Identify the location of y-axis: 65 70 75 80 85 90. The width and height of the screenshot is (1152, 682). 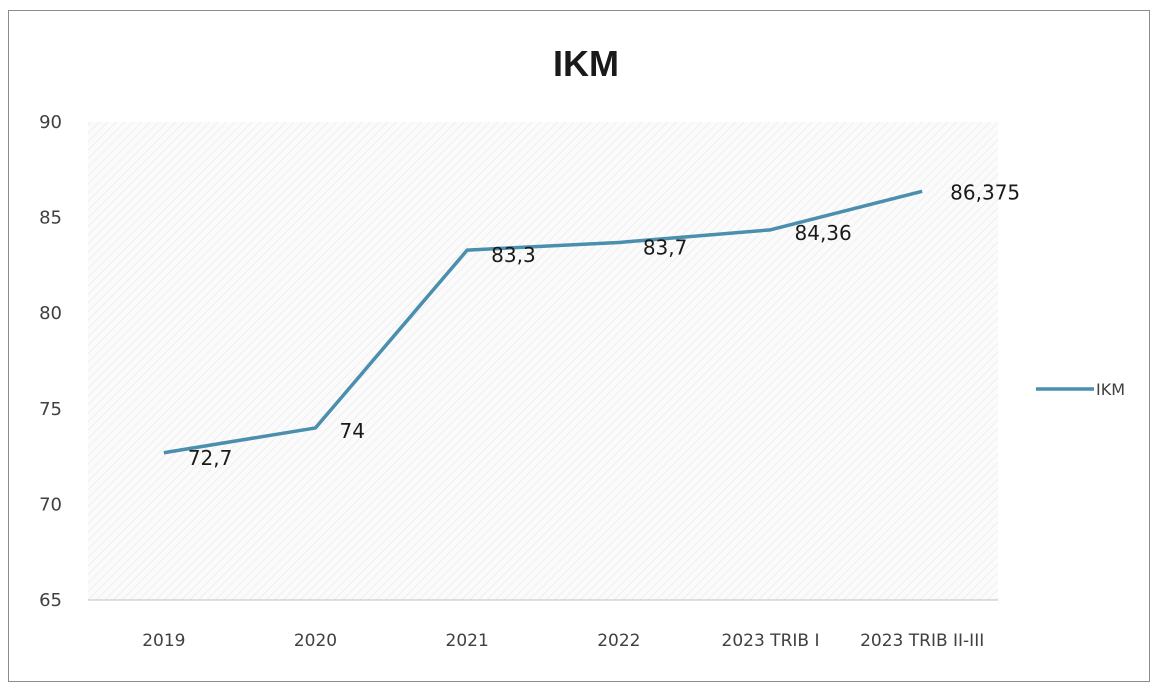
(50, 361).